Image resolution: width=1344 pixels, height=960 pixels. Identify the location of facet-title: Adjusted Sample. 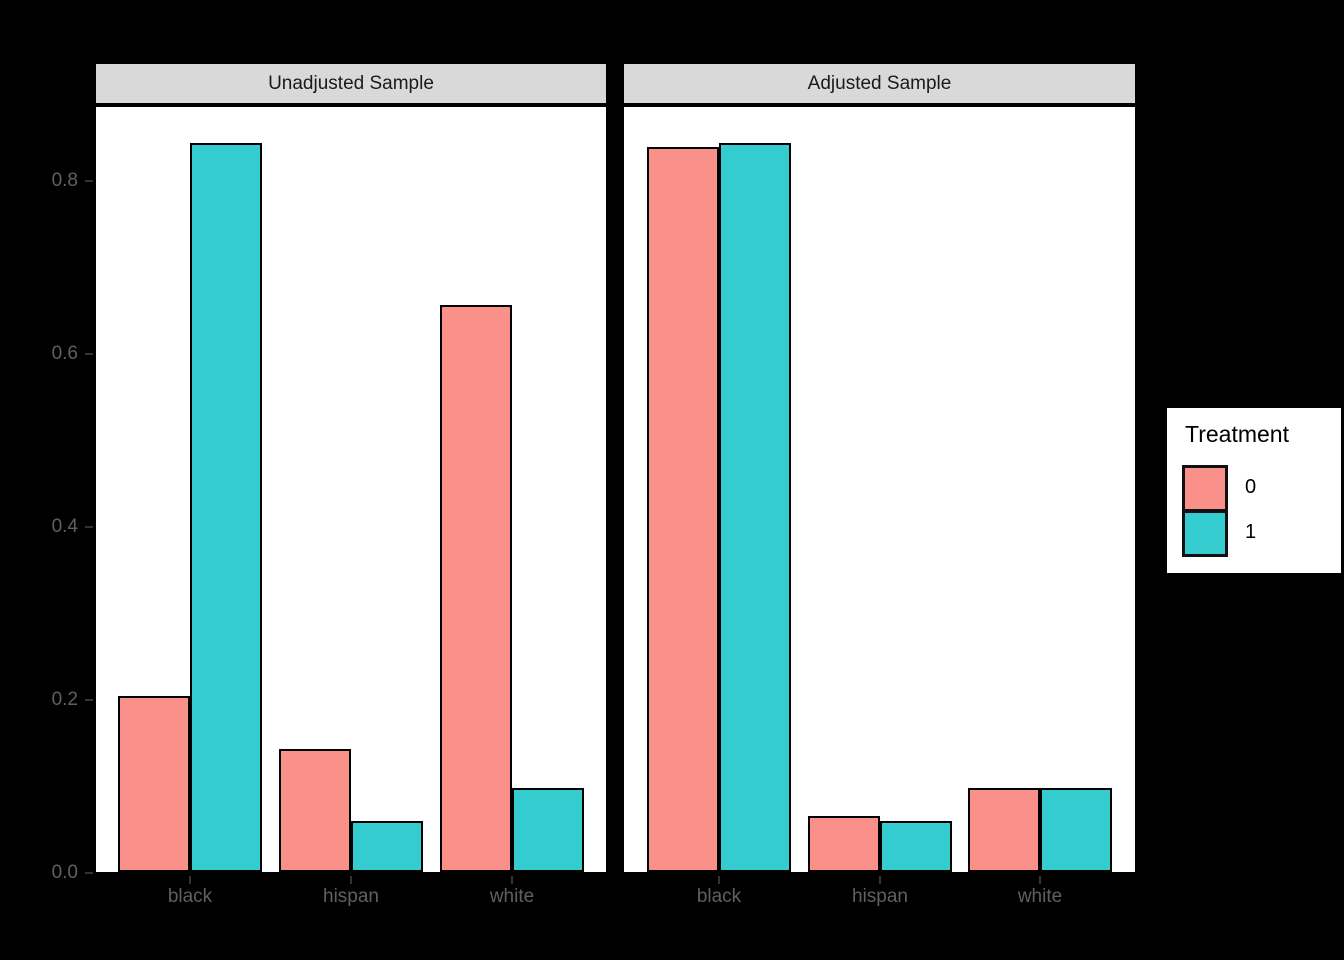
(879, 83).